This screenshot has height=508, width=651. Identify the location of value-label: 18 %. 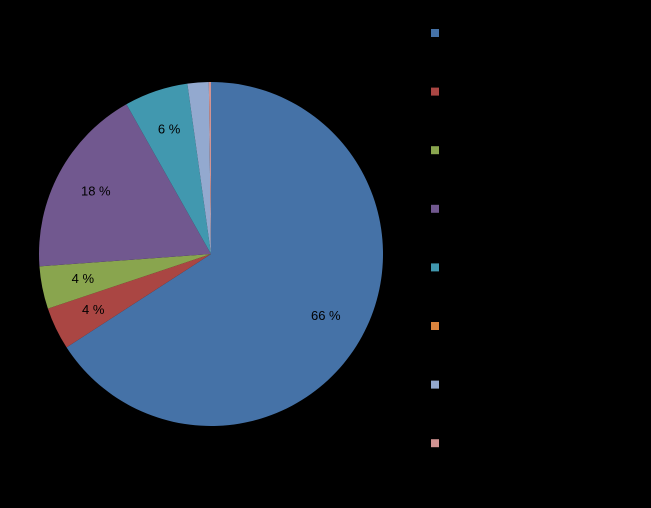
(96, 191).